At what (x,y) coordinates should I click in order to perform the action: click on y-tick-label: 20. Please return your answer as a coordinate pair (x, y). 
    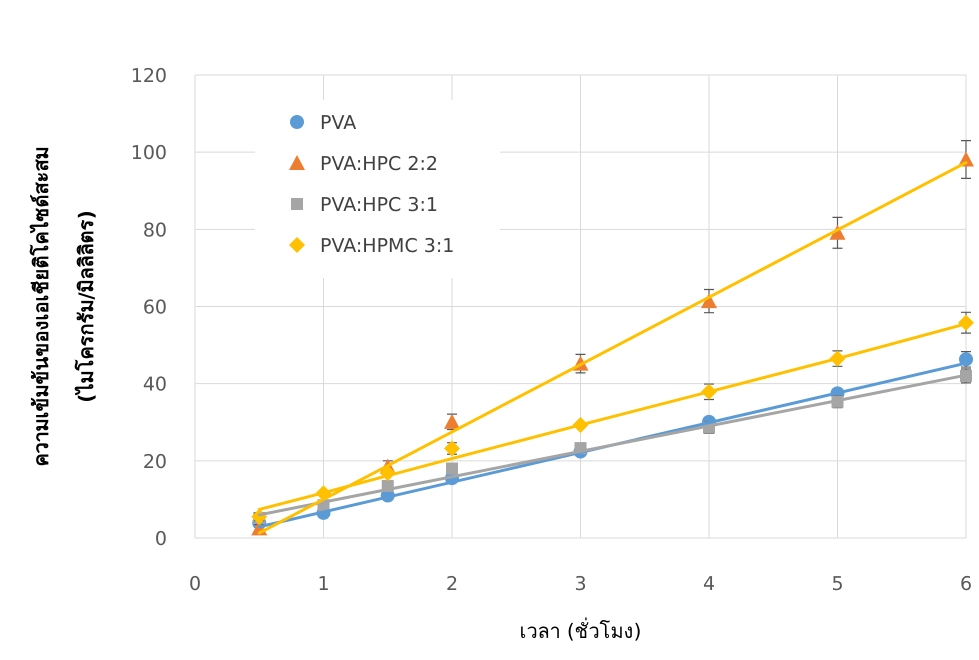
    Looking at the image, I should click on (154, 461).